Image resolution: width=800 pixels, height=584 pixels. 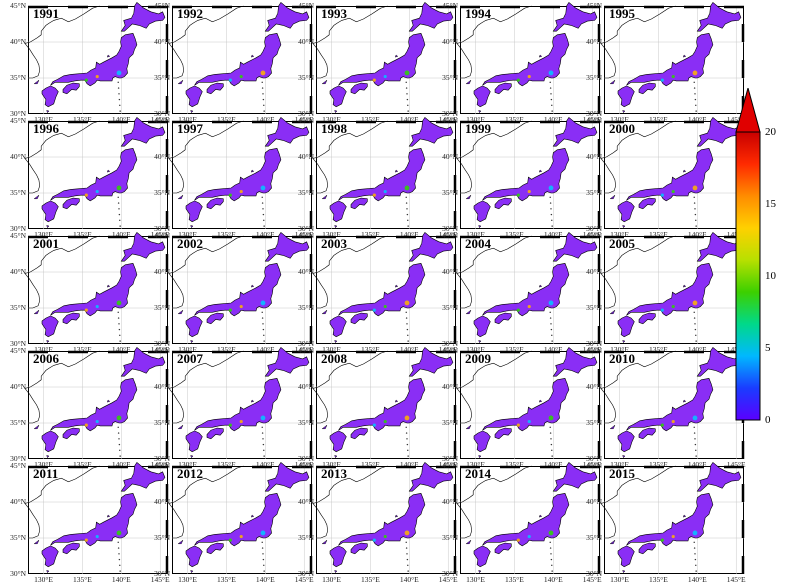 I want to click on panel-year-label: 1991, so click(x=46, y=13).